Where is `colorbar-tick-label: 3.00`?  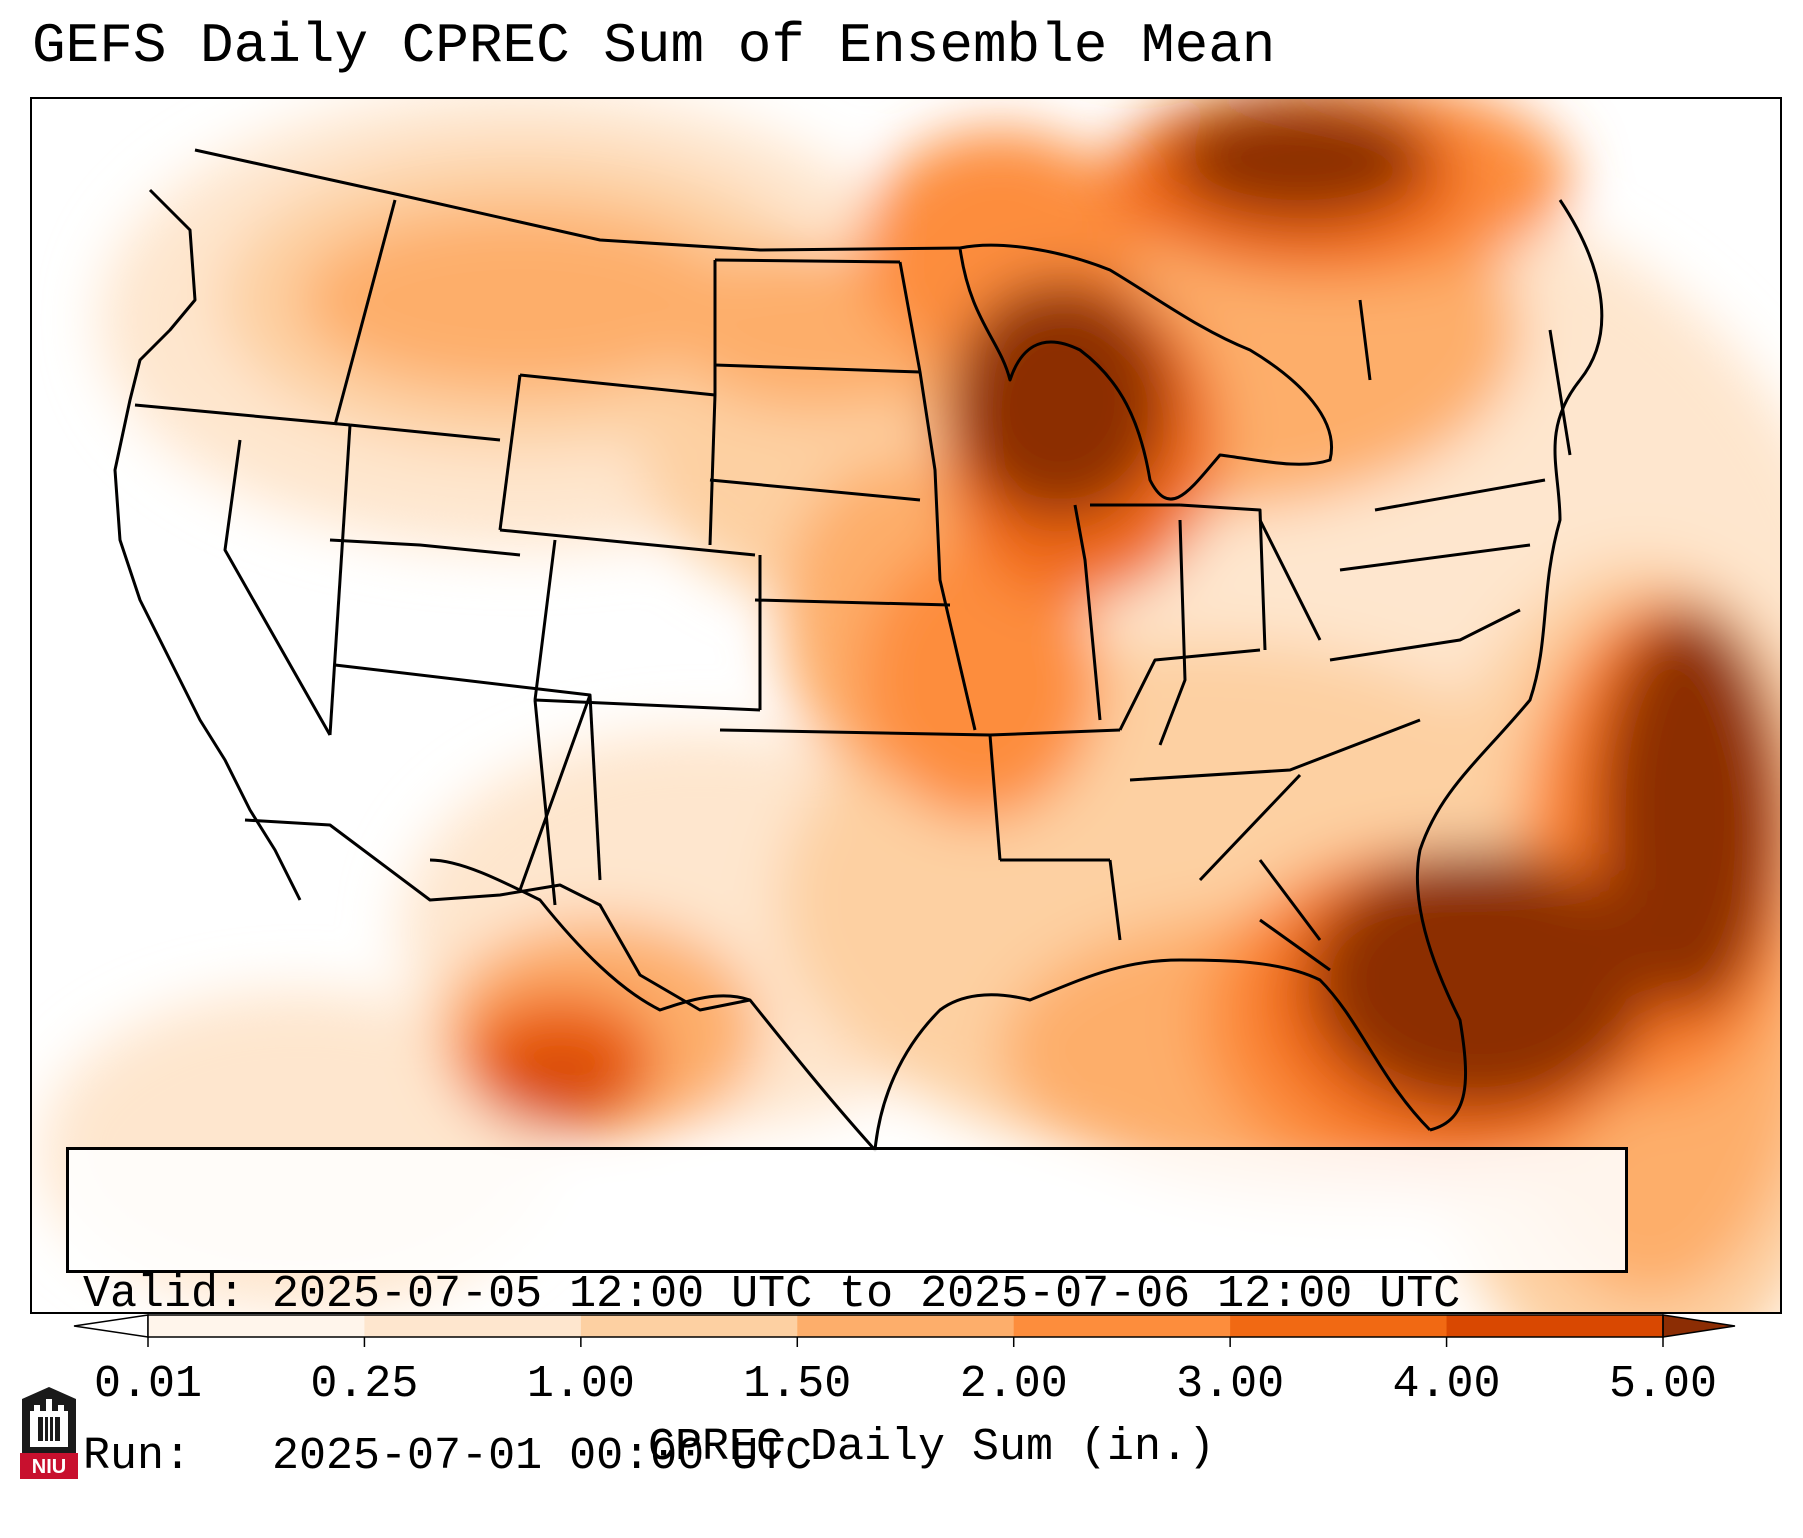
colorbar-tick-label: 3.00 is located at coordinates (1230, 1384).